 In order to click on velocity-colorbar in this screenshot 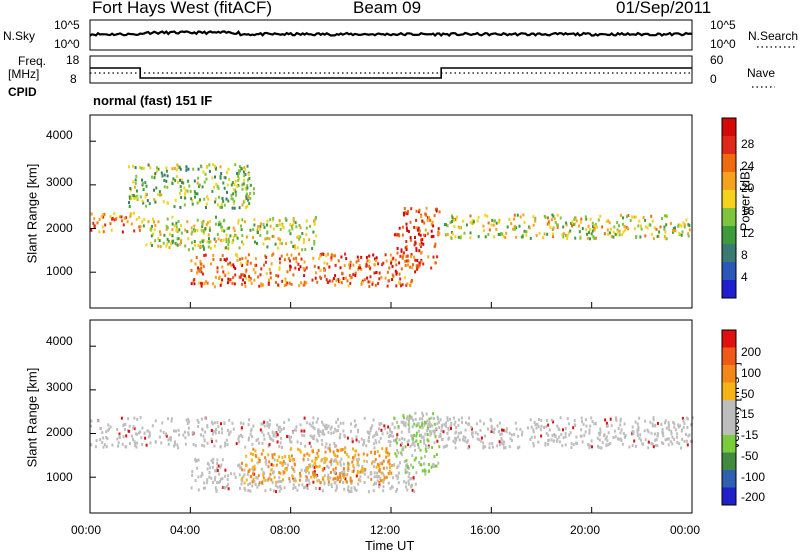, I will do `click(729, 417)`.